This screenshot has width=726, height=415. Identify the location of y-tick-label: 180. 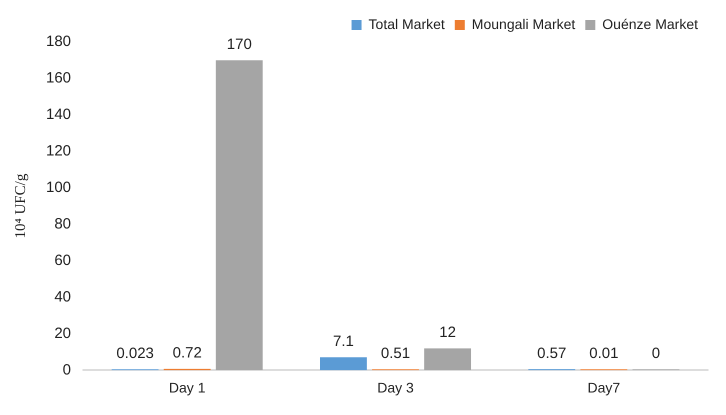
(59, 41).